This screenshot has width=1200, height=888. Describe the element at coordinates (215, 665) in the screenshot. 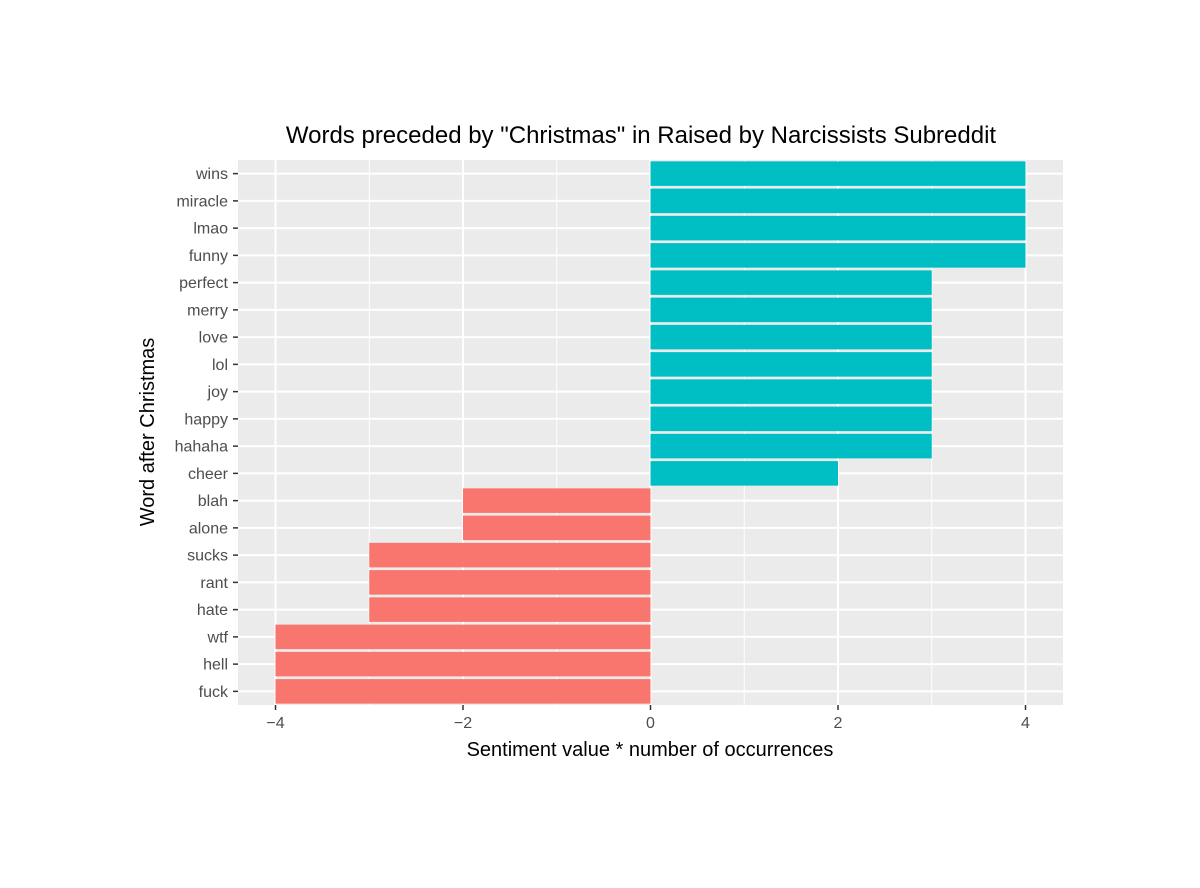

I see `y-tick-label: hell` at that location.